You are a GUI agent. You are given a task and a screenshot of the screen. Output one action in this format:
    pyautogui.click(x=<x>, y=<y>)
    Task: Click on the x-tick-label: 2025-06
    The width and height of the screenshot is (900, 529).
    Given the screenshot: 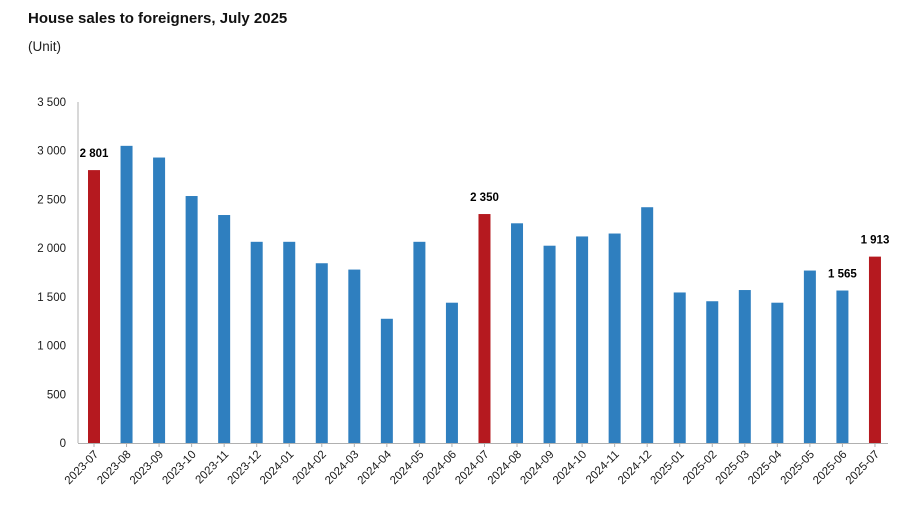 What is the action you would take?
    pyautogui.click(x=830, y=468)
    